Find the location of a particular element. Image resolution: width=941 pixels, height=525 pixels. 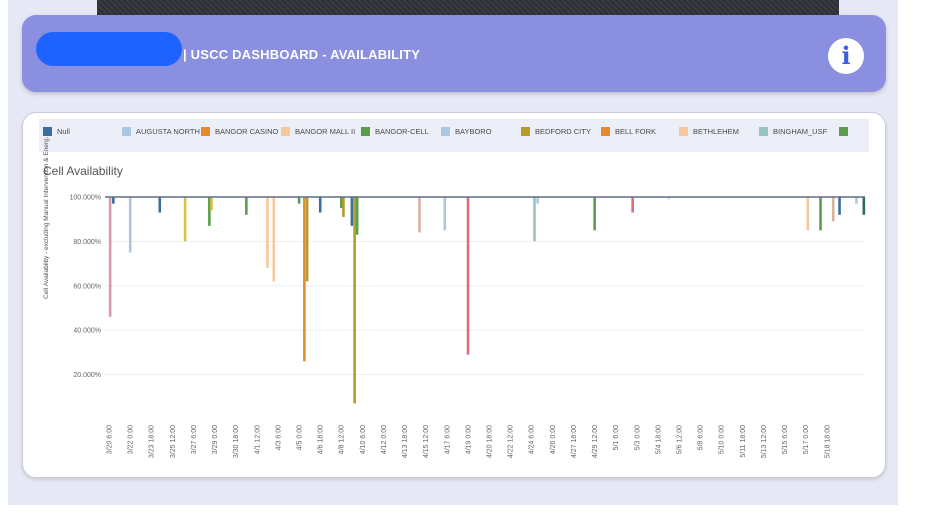

legend-item: BAYBORO is located at coordinates (466, 131).